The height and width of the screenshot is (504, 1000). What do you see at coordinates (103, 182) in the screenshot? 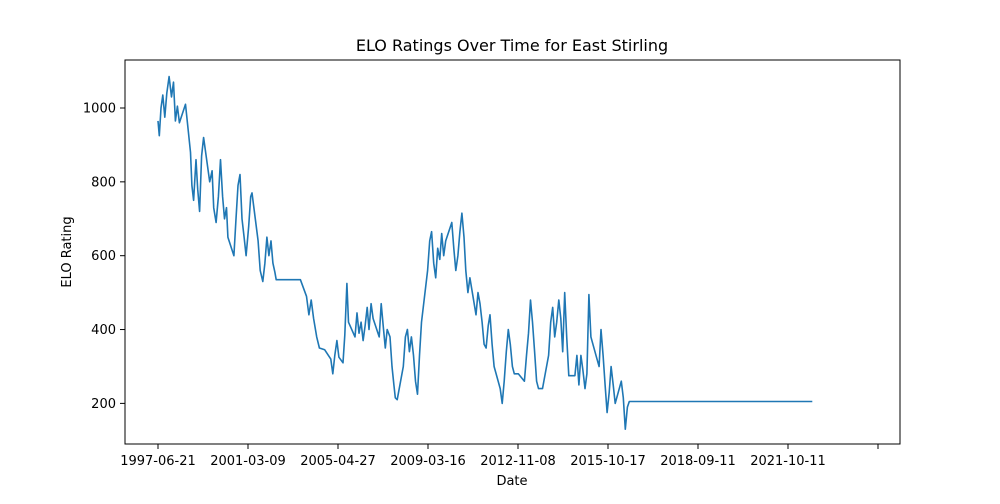
I see `y-tick-label: 800` at bounding box center [103, 182].